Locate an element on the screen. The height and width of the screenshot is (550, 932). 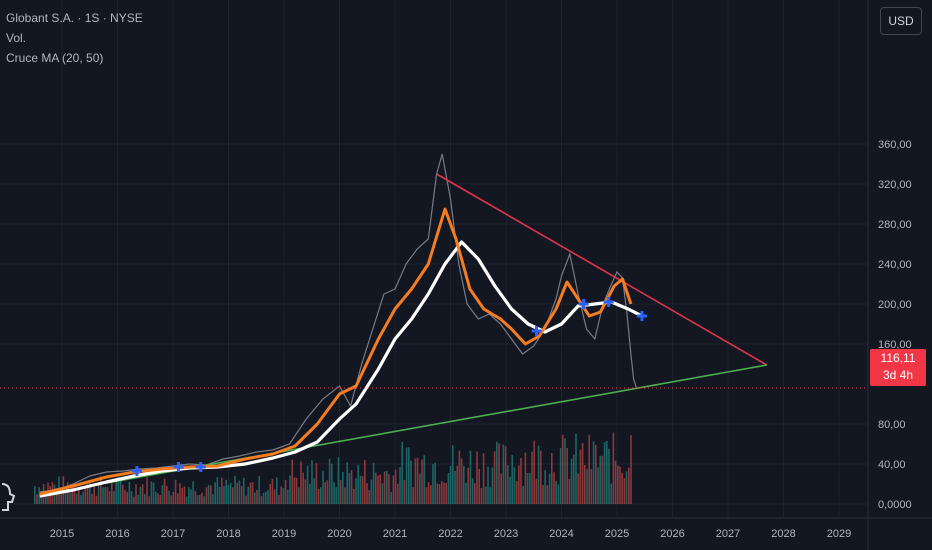
ma-cross-indicator-label: Cruce MA (20, 50) is located at coordinates (55, 58).